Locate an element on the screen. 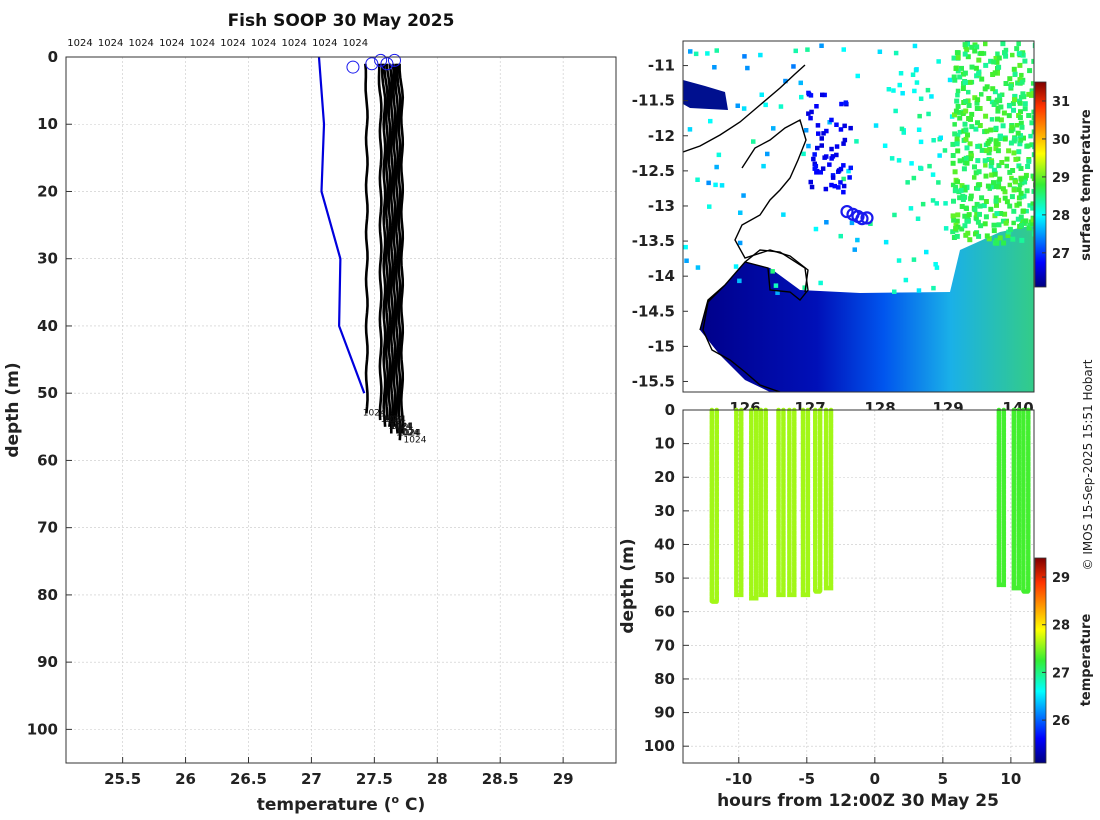 The image size is (1100, 820). profile-x-tick-label: 26.5 is located at coordinates (248, 779).